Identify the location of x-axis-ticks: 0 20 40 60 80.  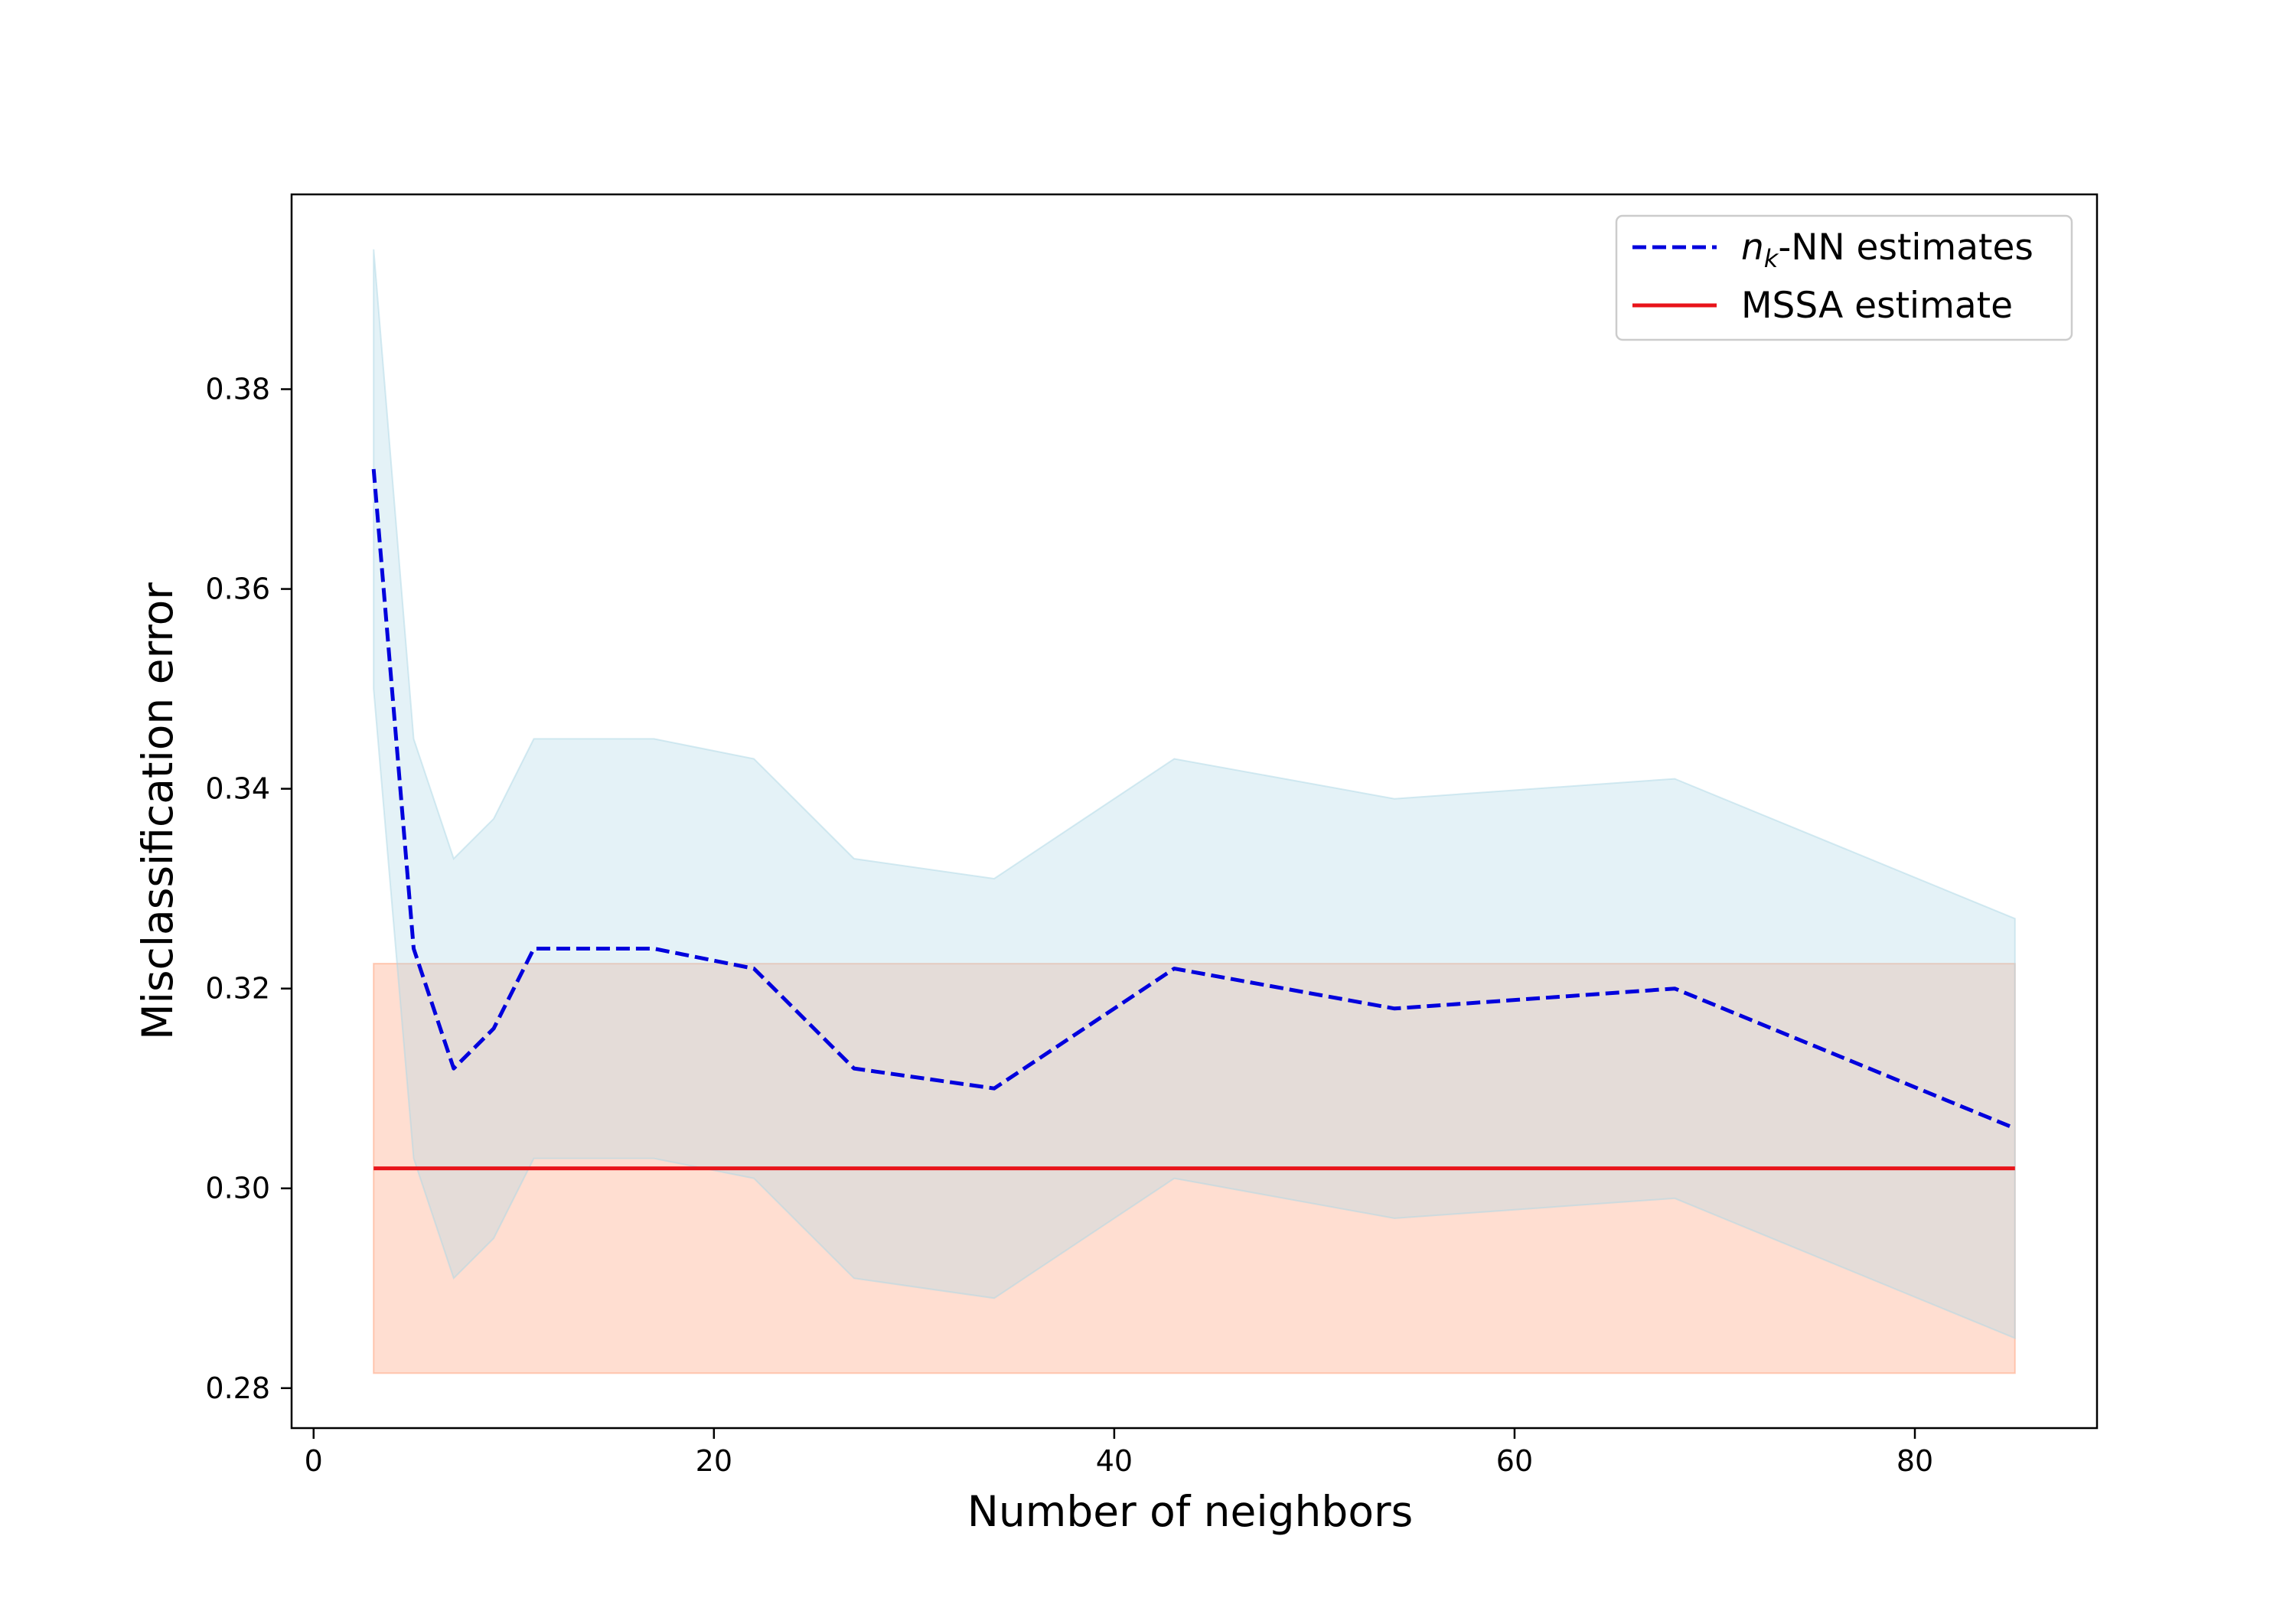
(1119, 1453).